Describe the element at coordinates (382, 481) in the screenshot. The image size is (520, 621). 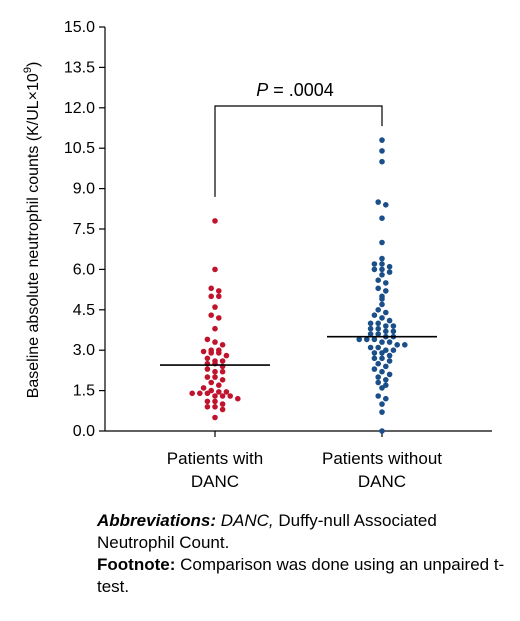
I see `x-category-label: DANC` at that location.